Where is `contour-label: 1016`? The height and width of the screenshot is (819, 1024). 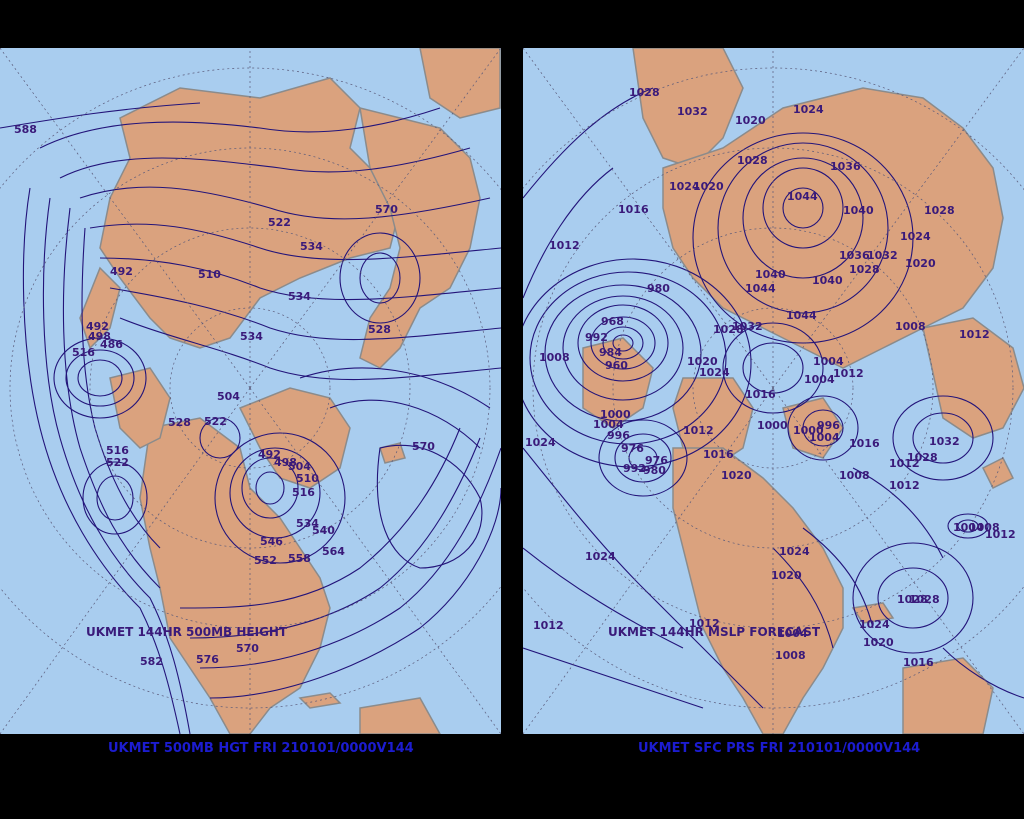
contour-label: 1016 is located at coordinates (633, 209).